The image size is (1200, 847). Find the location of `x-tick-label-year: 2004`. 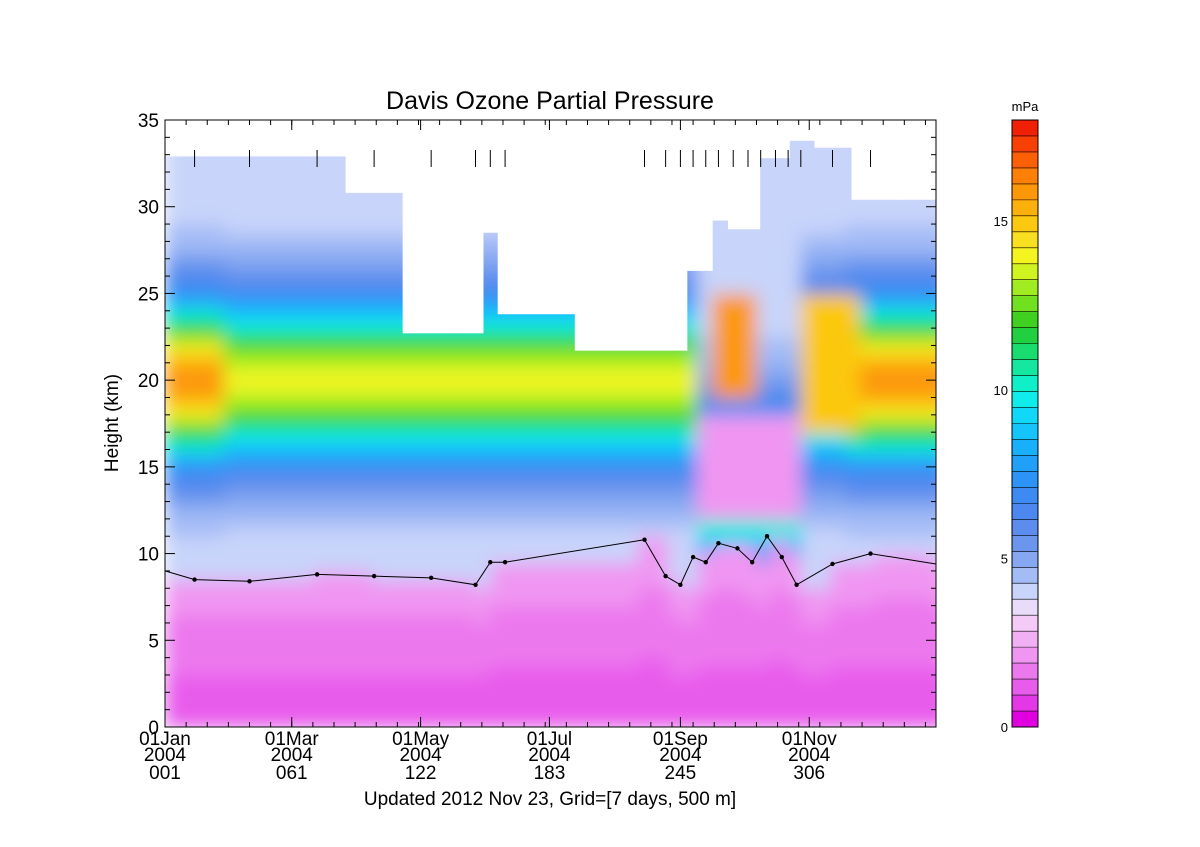

x-tick-label-year: 2004 is located at coordinates (165, 755).